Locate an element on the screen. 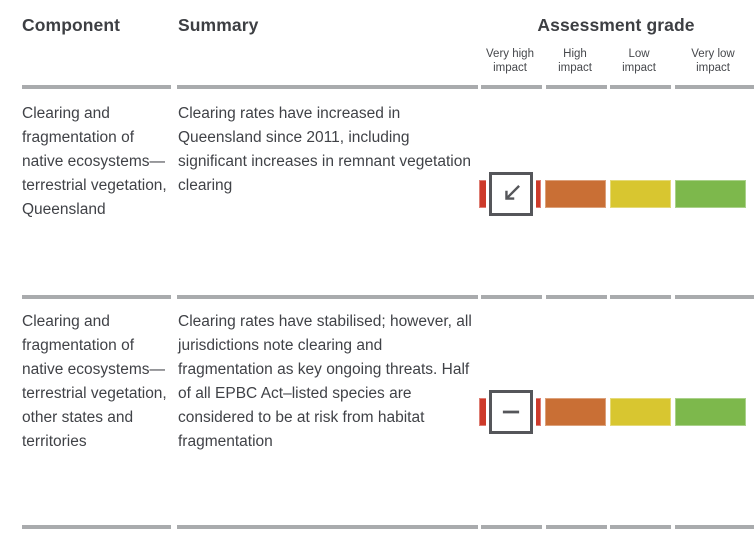 This screenshot has width=754, height=543. trend-stable-dash-icon is located at coordinates (511, 412).